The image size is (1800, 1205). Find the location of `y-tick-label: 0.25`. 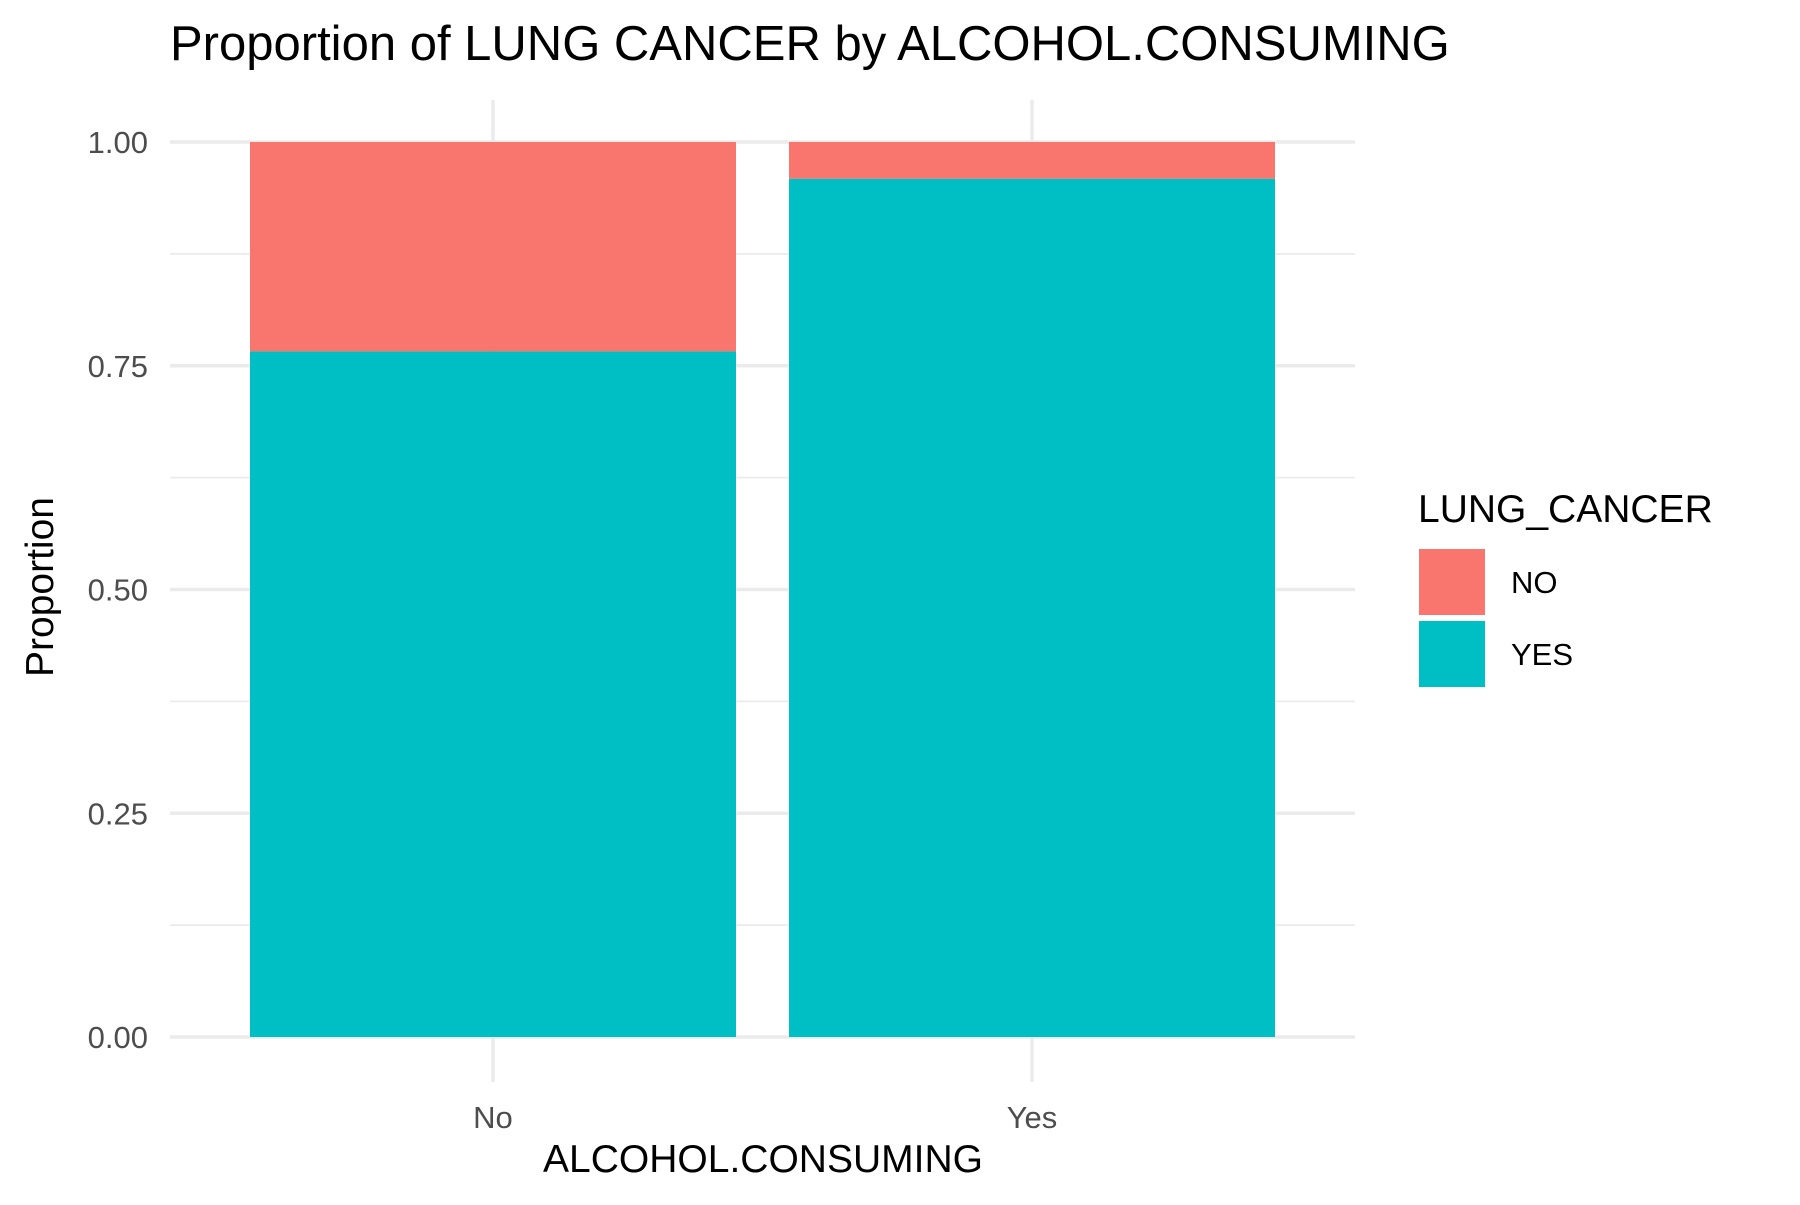

y-tick-label: 0.25 is located at coordinates (118, 813).